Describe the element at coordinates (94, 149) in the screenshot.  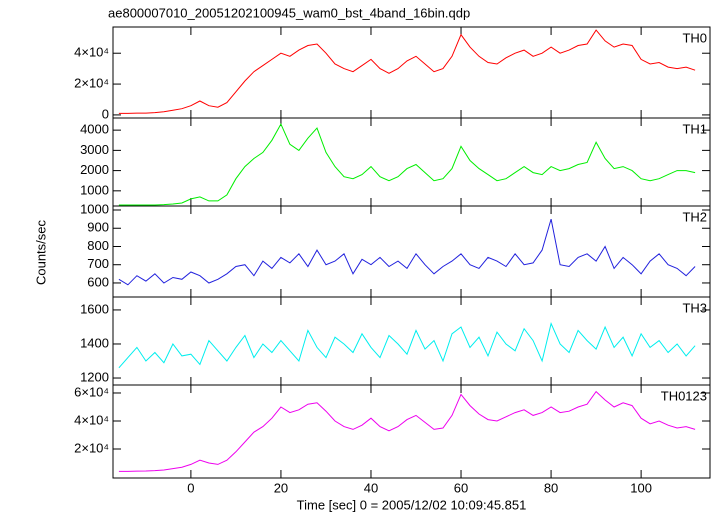
I see `y-tick-label: 3000` at that location.